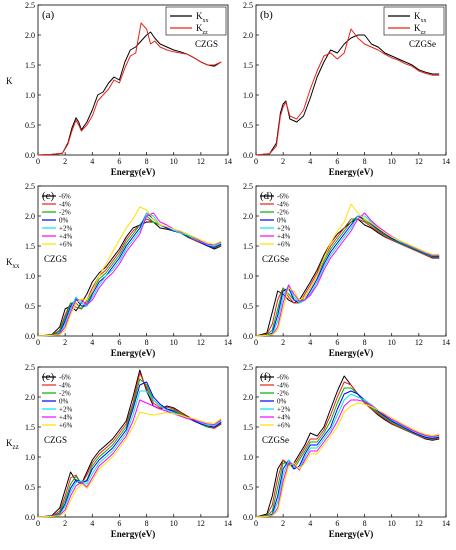  I want to click on material-label: CZGS, so click(55, 440).